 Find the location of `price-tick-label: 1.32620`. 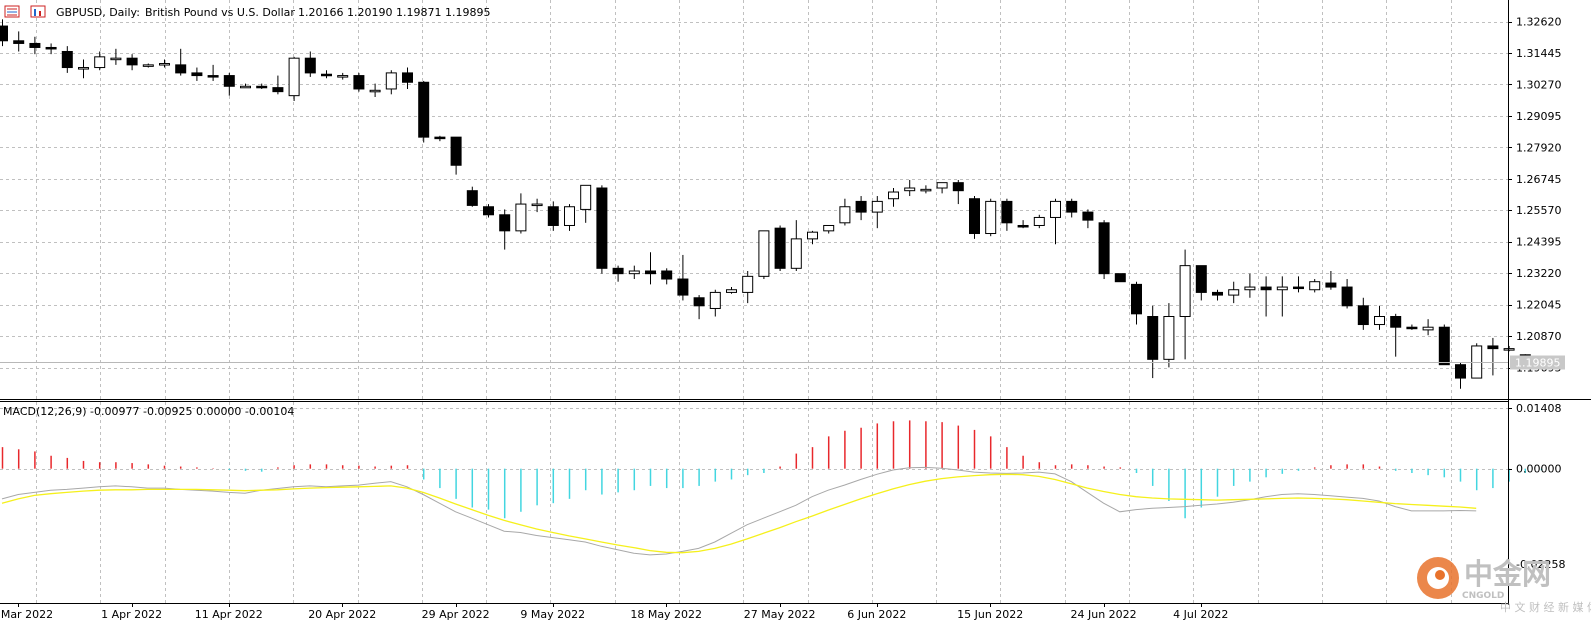

price-tick-label: 1.32620 is located at coordinates (1539, 22).